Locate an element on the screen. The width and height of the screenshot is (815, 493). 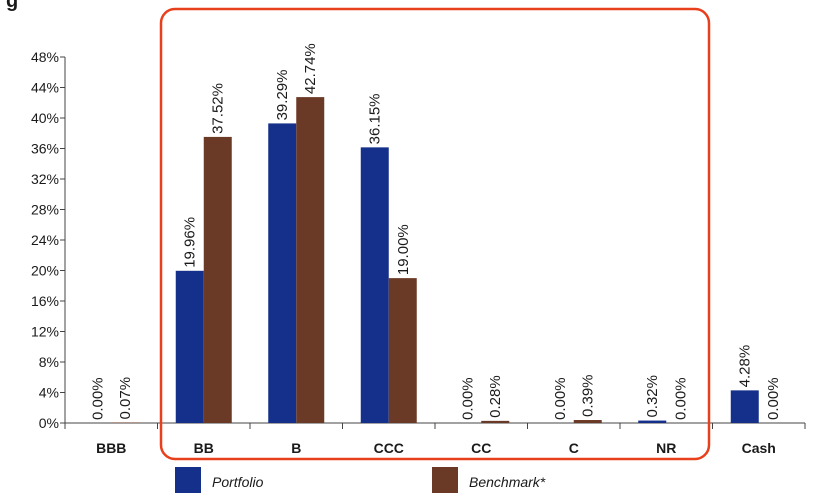
y-tick-label: 28% is located at coordinates (45, 210).